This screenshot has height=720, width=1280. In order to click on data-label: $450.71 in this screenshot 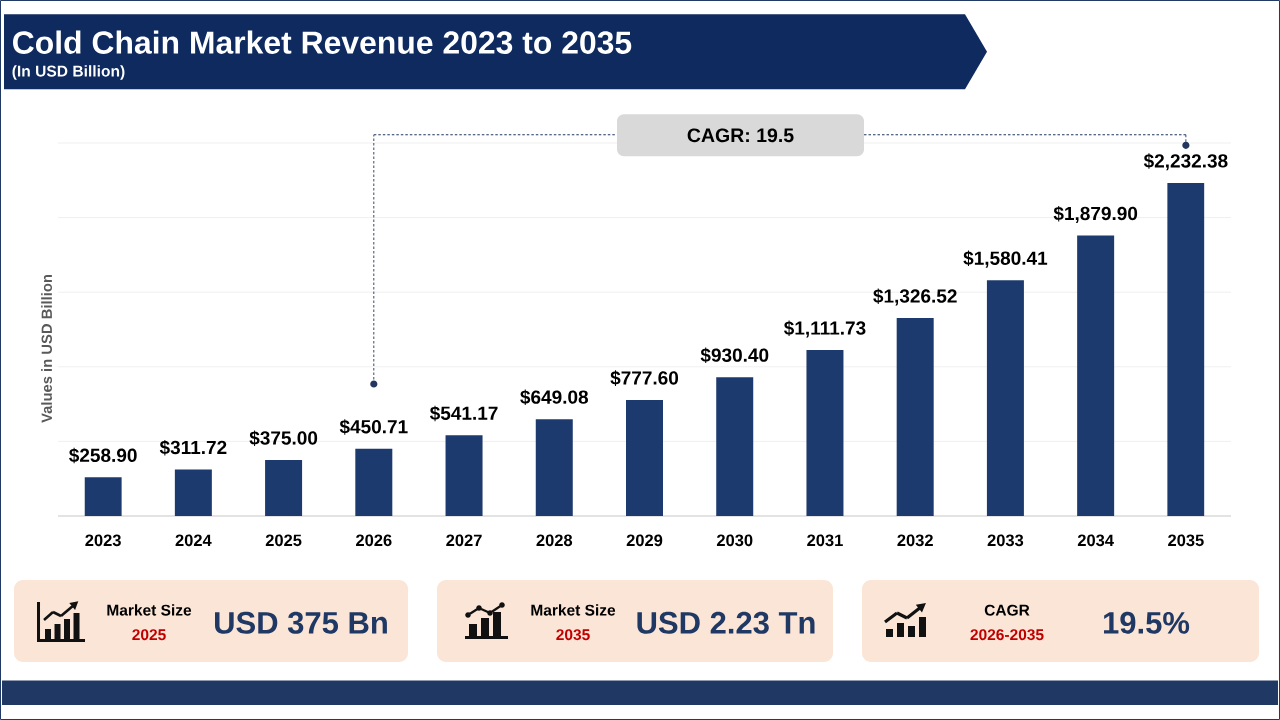, I will do `click(373, 427)`.